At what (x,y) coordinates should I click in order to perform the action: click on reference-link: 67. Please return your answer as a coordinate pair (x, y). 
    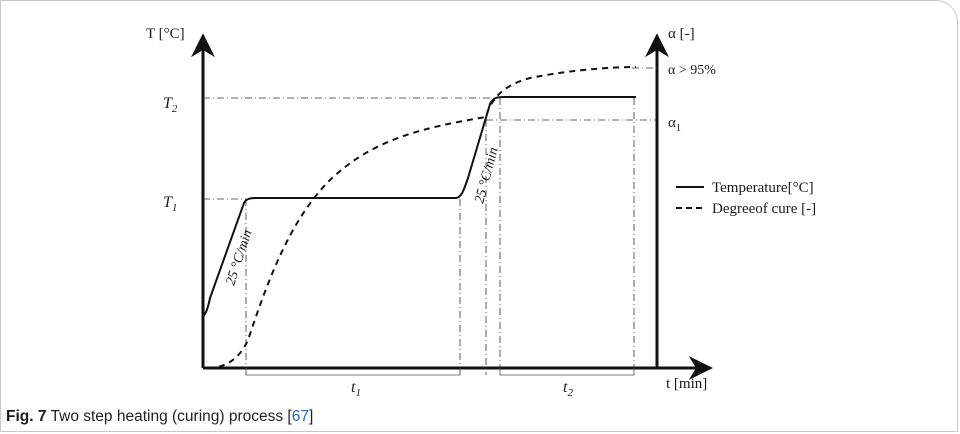
    Looking at the image, I should click on (300, 416).